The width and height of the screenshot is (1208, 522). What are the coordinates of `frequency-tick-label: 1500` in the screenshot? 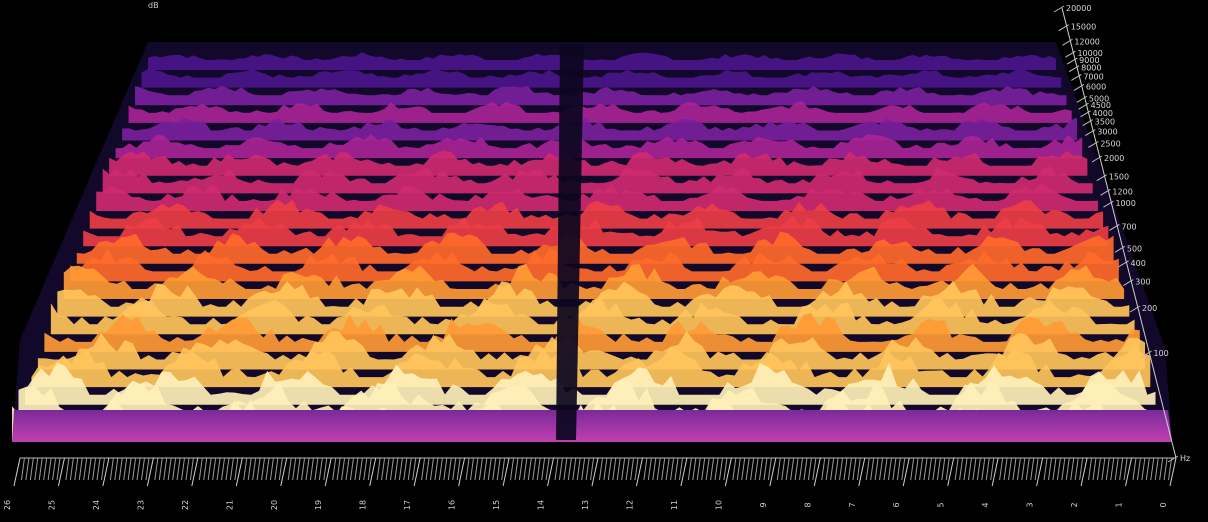 It's located at (1119, 177).